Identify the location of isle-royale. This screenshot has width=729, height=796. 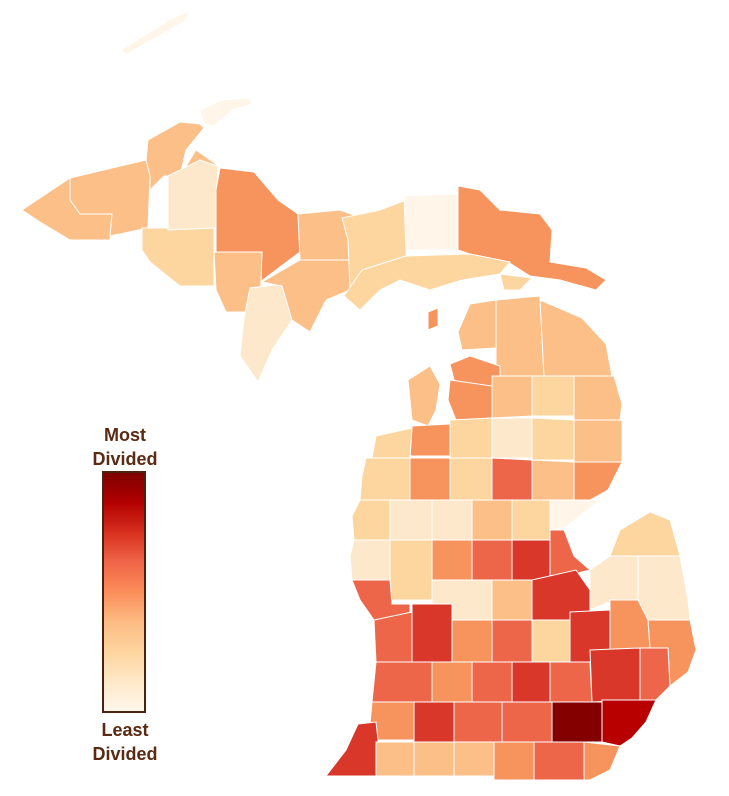
(155, 33).